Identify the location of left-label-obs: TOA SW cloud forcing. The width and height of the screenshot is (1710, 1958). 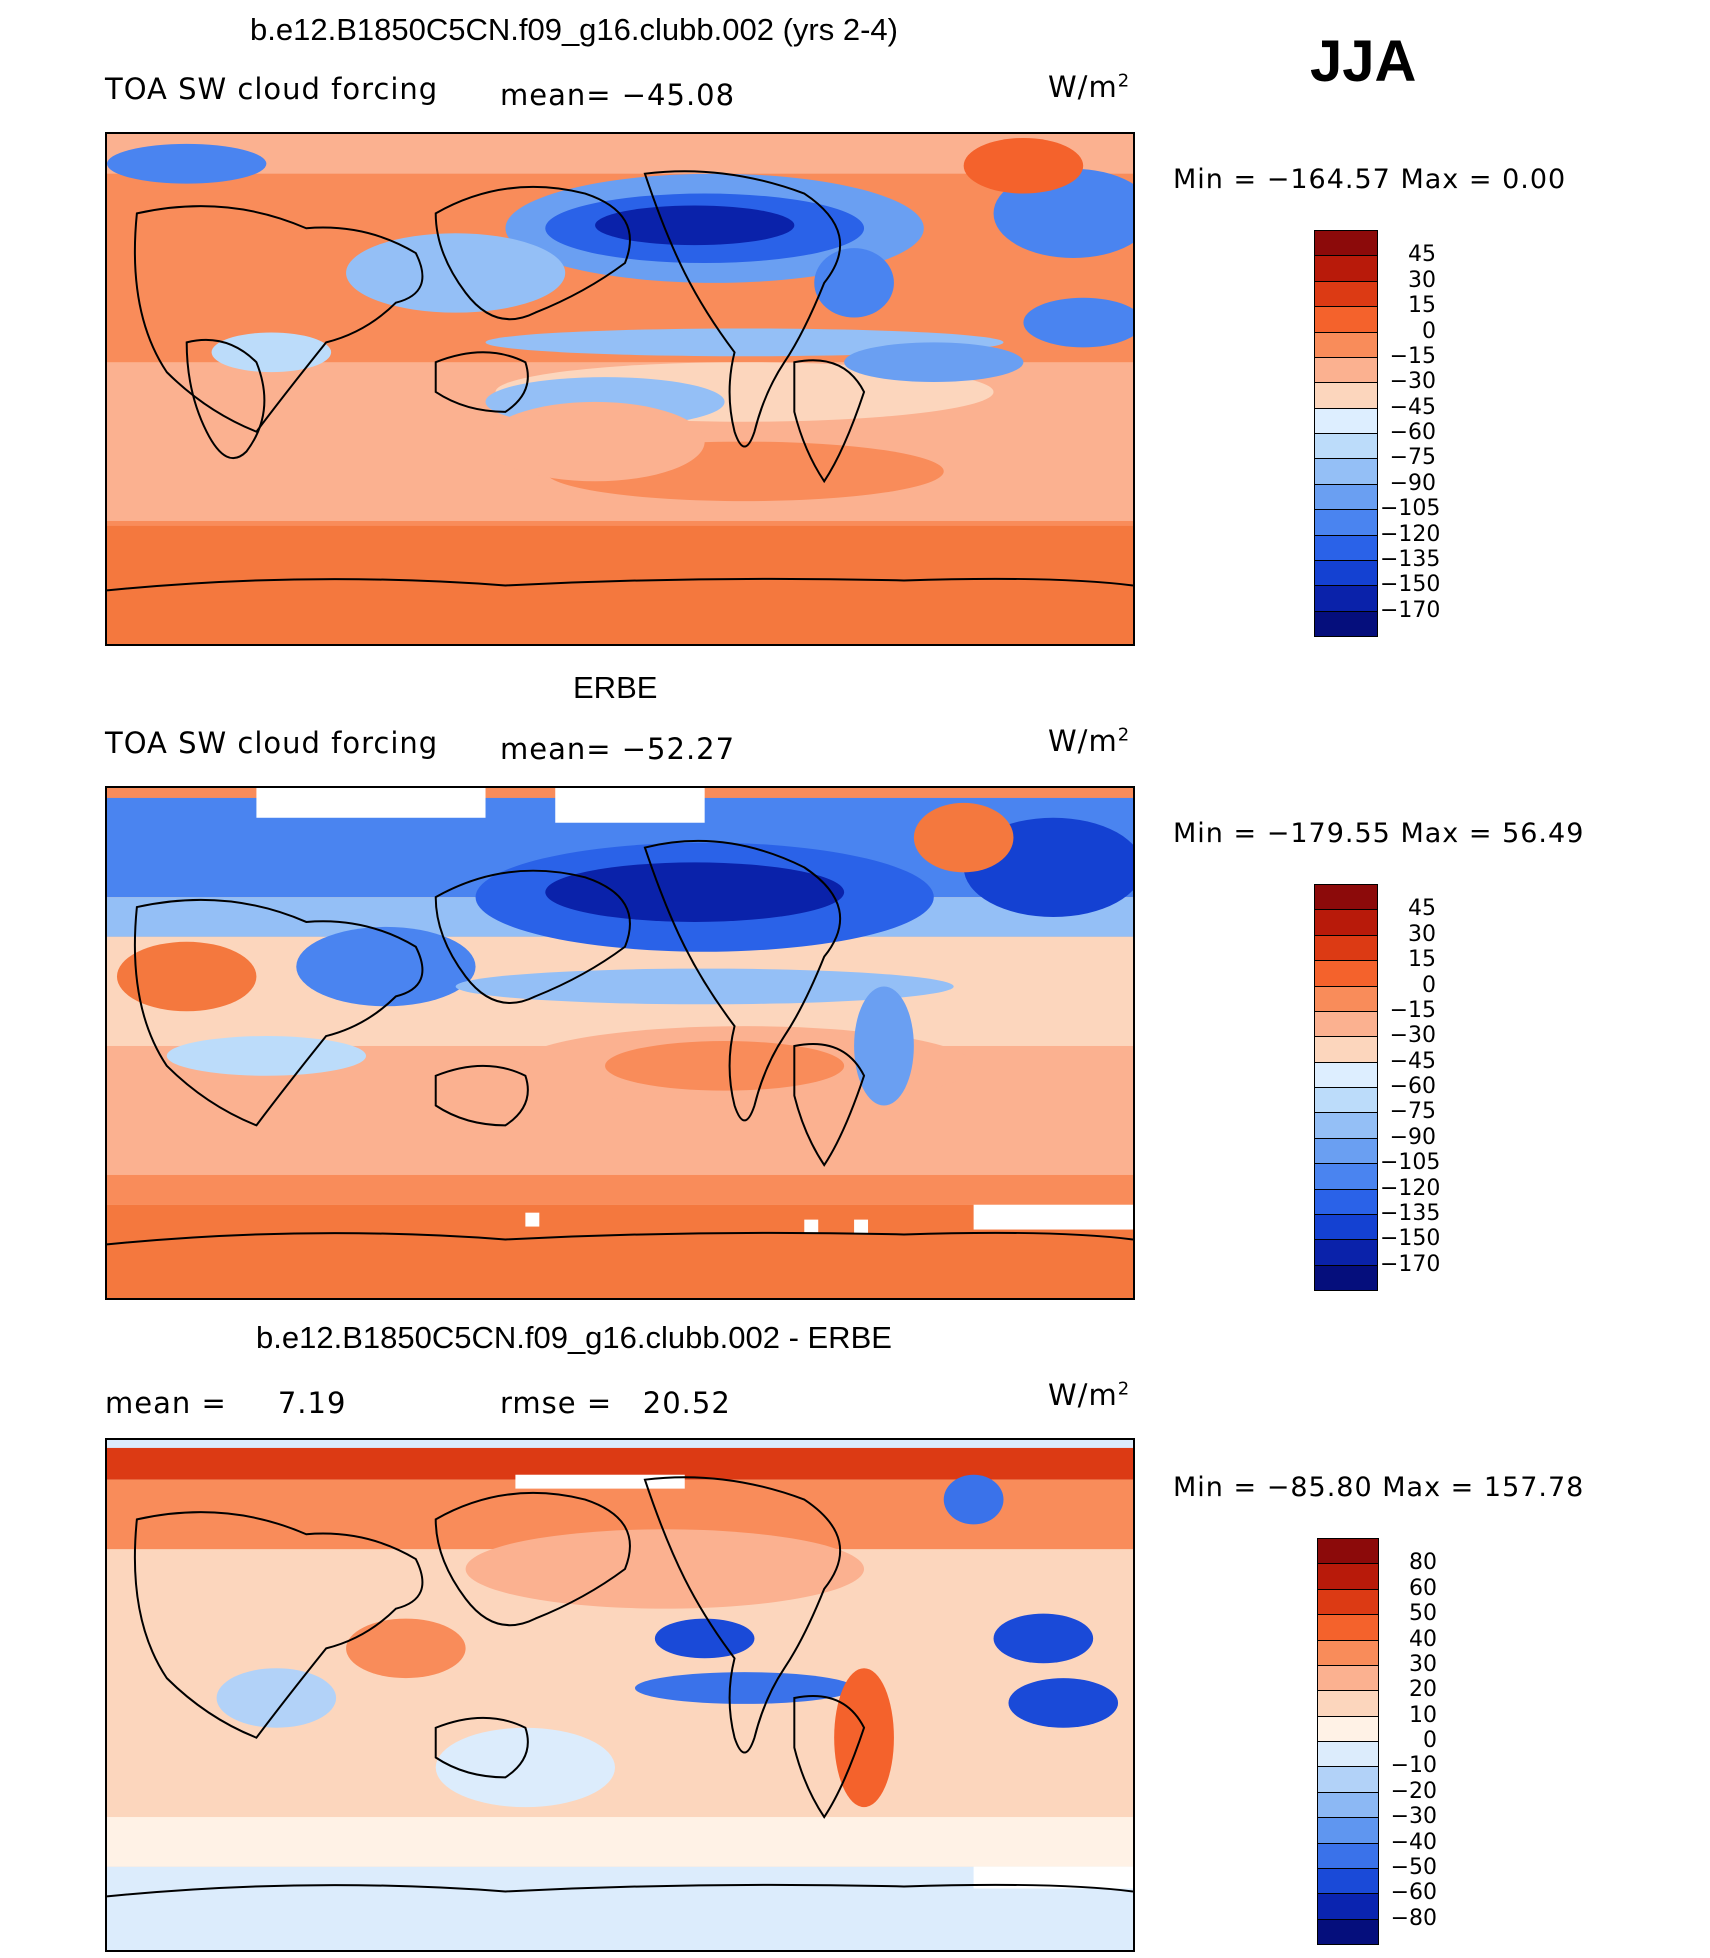
(272, 743).